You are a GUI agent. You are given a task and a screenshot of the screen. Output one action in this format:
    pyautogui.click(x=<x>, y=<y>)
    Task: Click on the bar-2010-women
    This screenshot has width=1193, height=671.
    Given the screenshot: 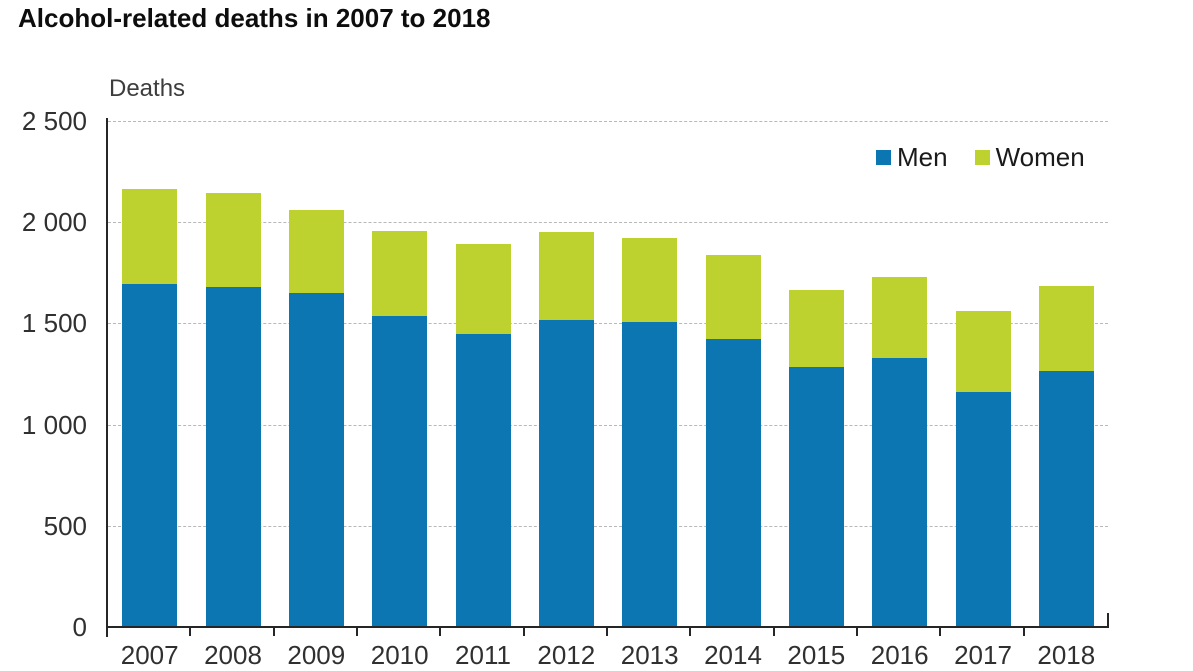 What is the action you would take?
    pyautogui.click(x=400, y=274)
    